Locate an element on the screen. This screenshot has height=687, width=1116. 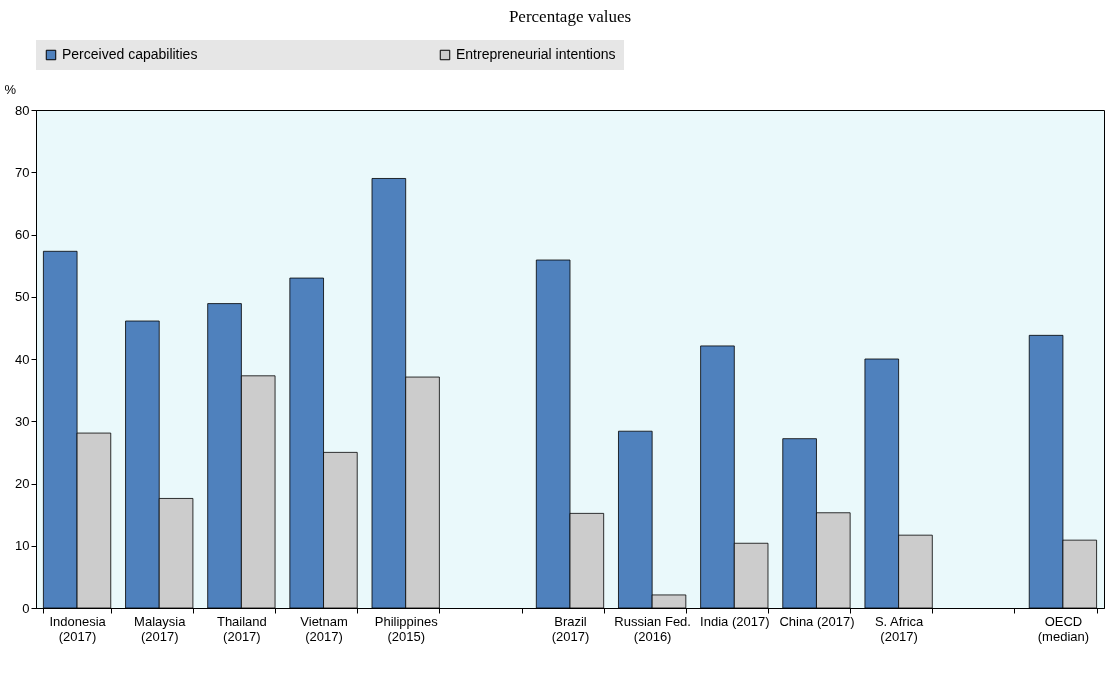
y-tick-label: 60 is located at coordinates (22, 234).